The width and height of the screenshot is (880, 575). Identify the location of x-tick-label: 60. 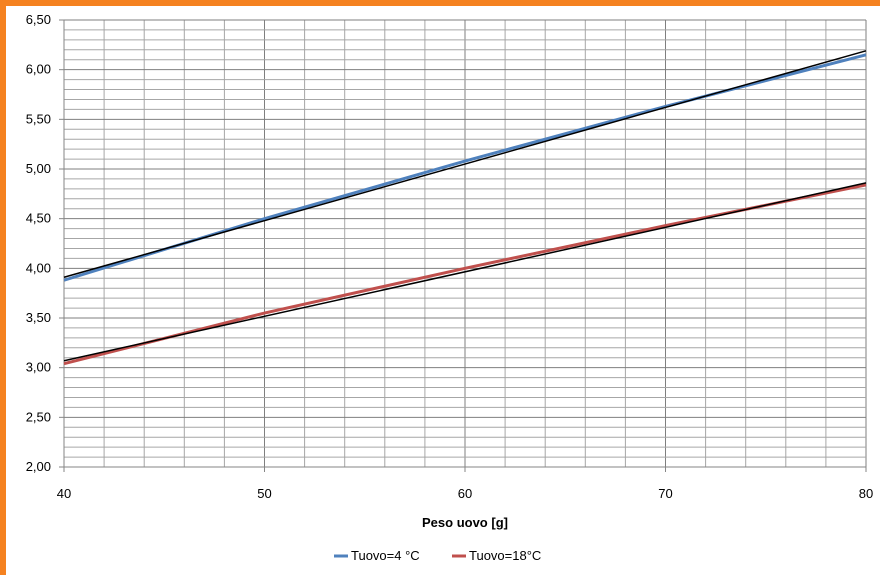
(465, 493).